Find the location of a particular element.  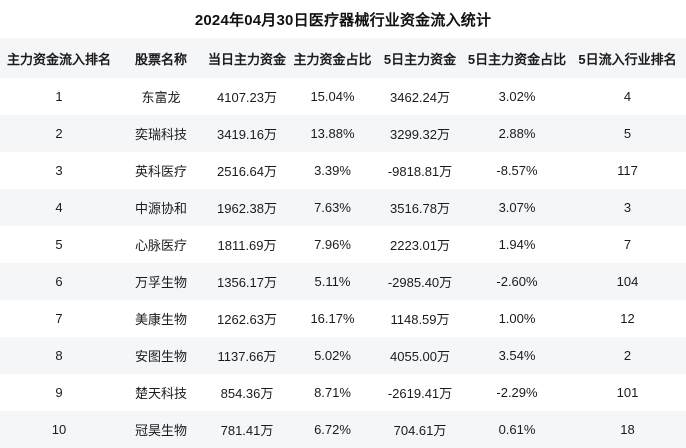

stock-name-cell: 冠昊生物 is located at coordinates (160, 430).